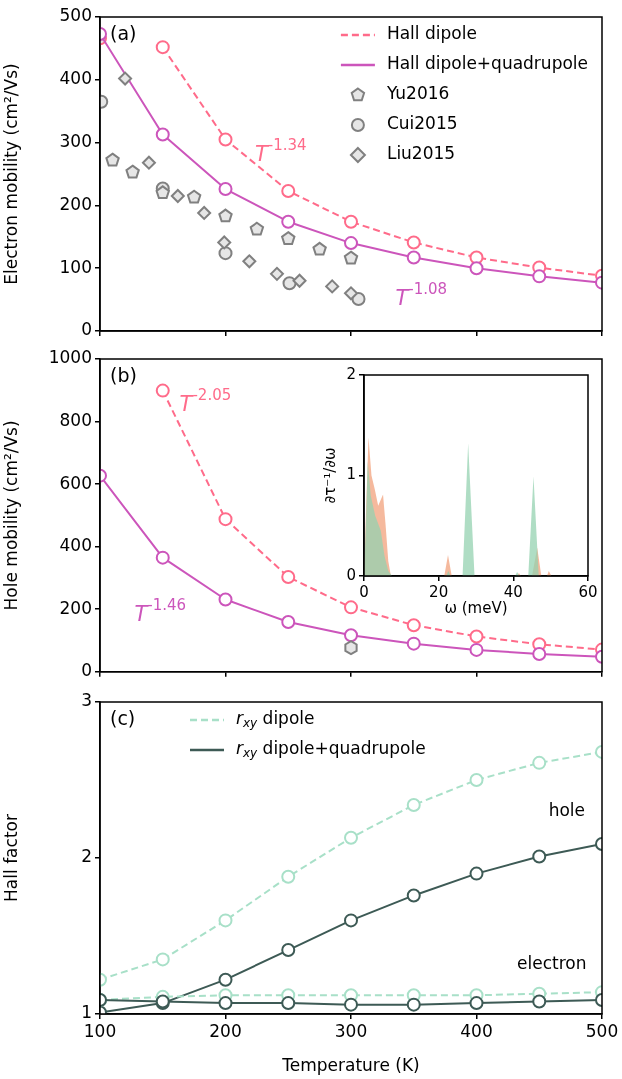 This screenshot has height=1079, width=622. What do you see at coordinates (417, 93) in the screenshot?
I see `legend-label: Yu2016` at bounding box center [417, 93].